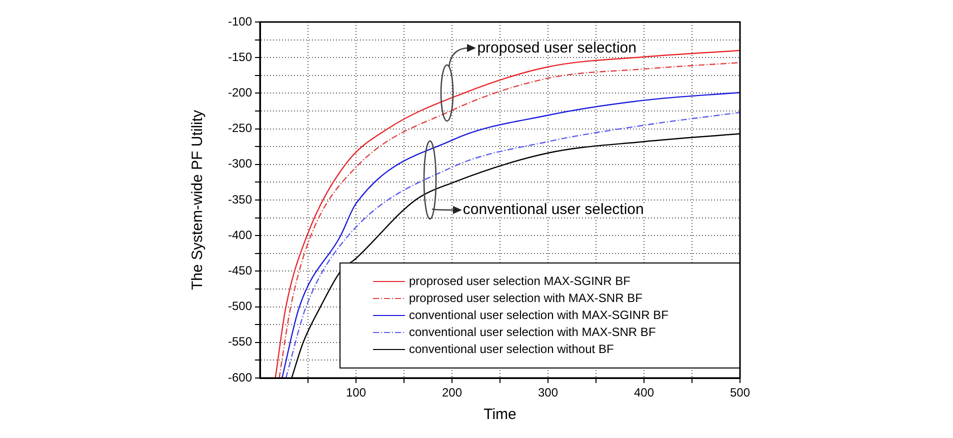 The image size is (953, 438). Describe the element at coordinates (511, 349) in the screenshot. I see `legend-label: conventional user selection without BF` at that location.